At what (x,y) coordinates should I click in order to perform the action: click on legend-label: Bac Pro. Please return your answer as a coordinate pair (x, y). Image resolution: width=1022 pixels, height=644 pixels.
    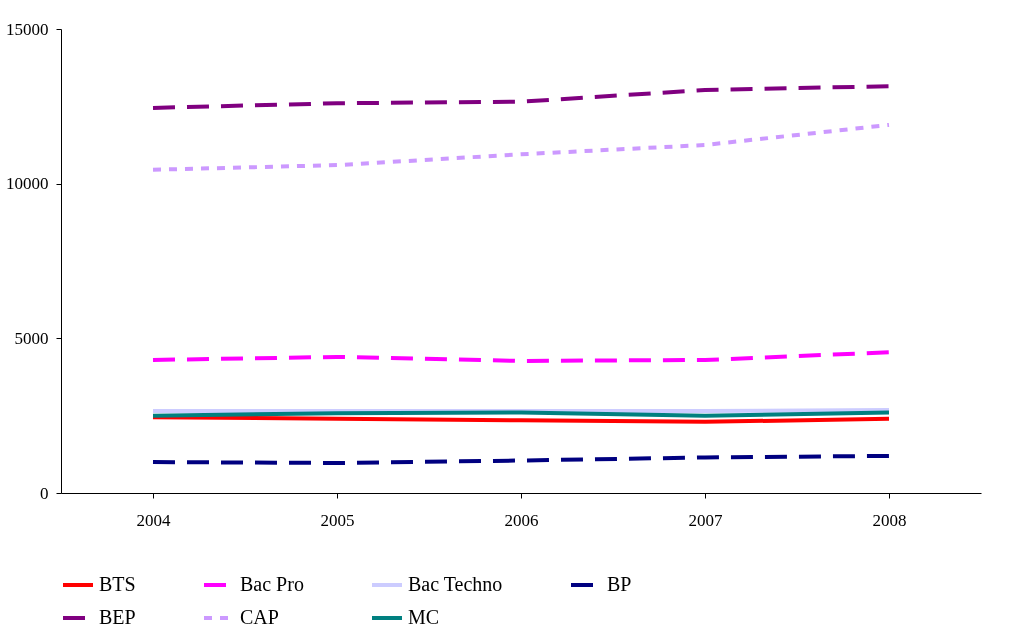
    Looking at the image, I should click on (272, 584).